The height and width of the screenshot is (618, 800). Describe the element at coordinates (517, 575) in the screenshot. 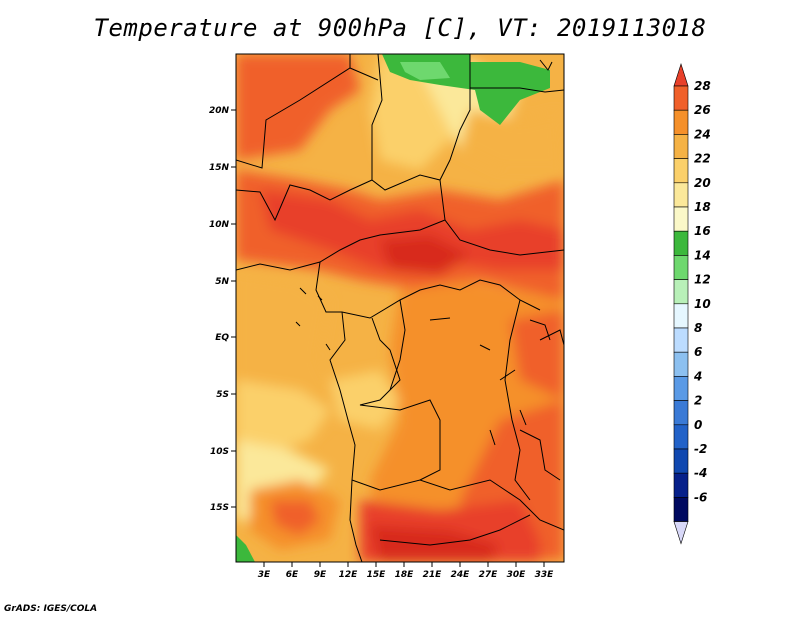

I see `lon-tick-label: 30E` at that location.